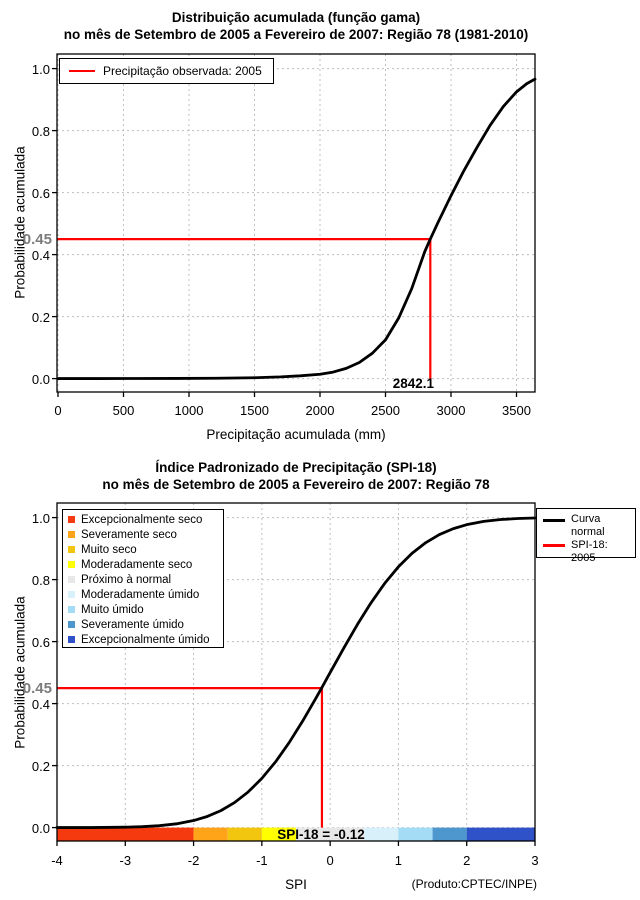  What do you see at coordinates (586, 519) in the screenshot?
I see `legend-item-label: Curva` at bounding box center [586, 519].